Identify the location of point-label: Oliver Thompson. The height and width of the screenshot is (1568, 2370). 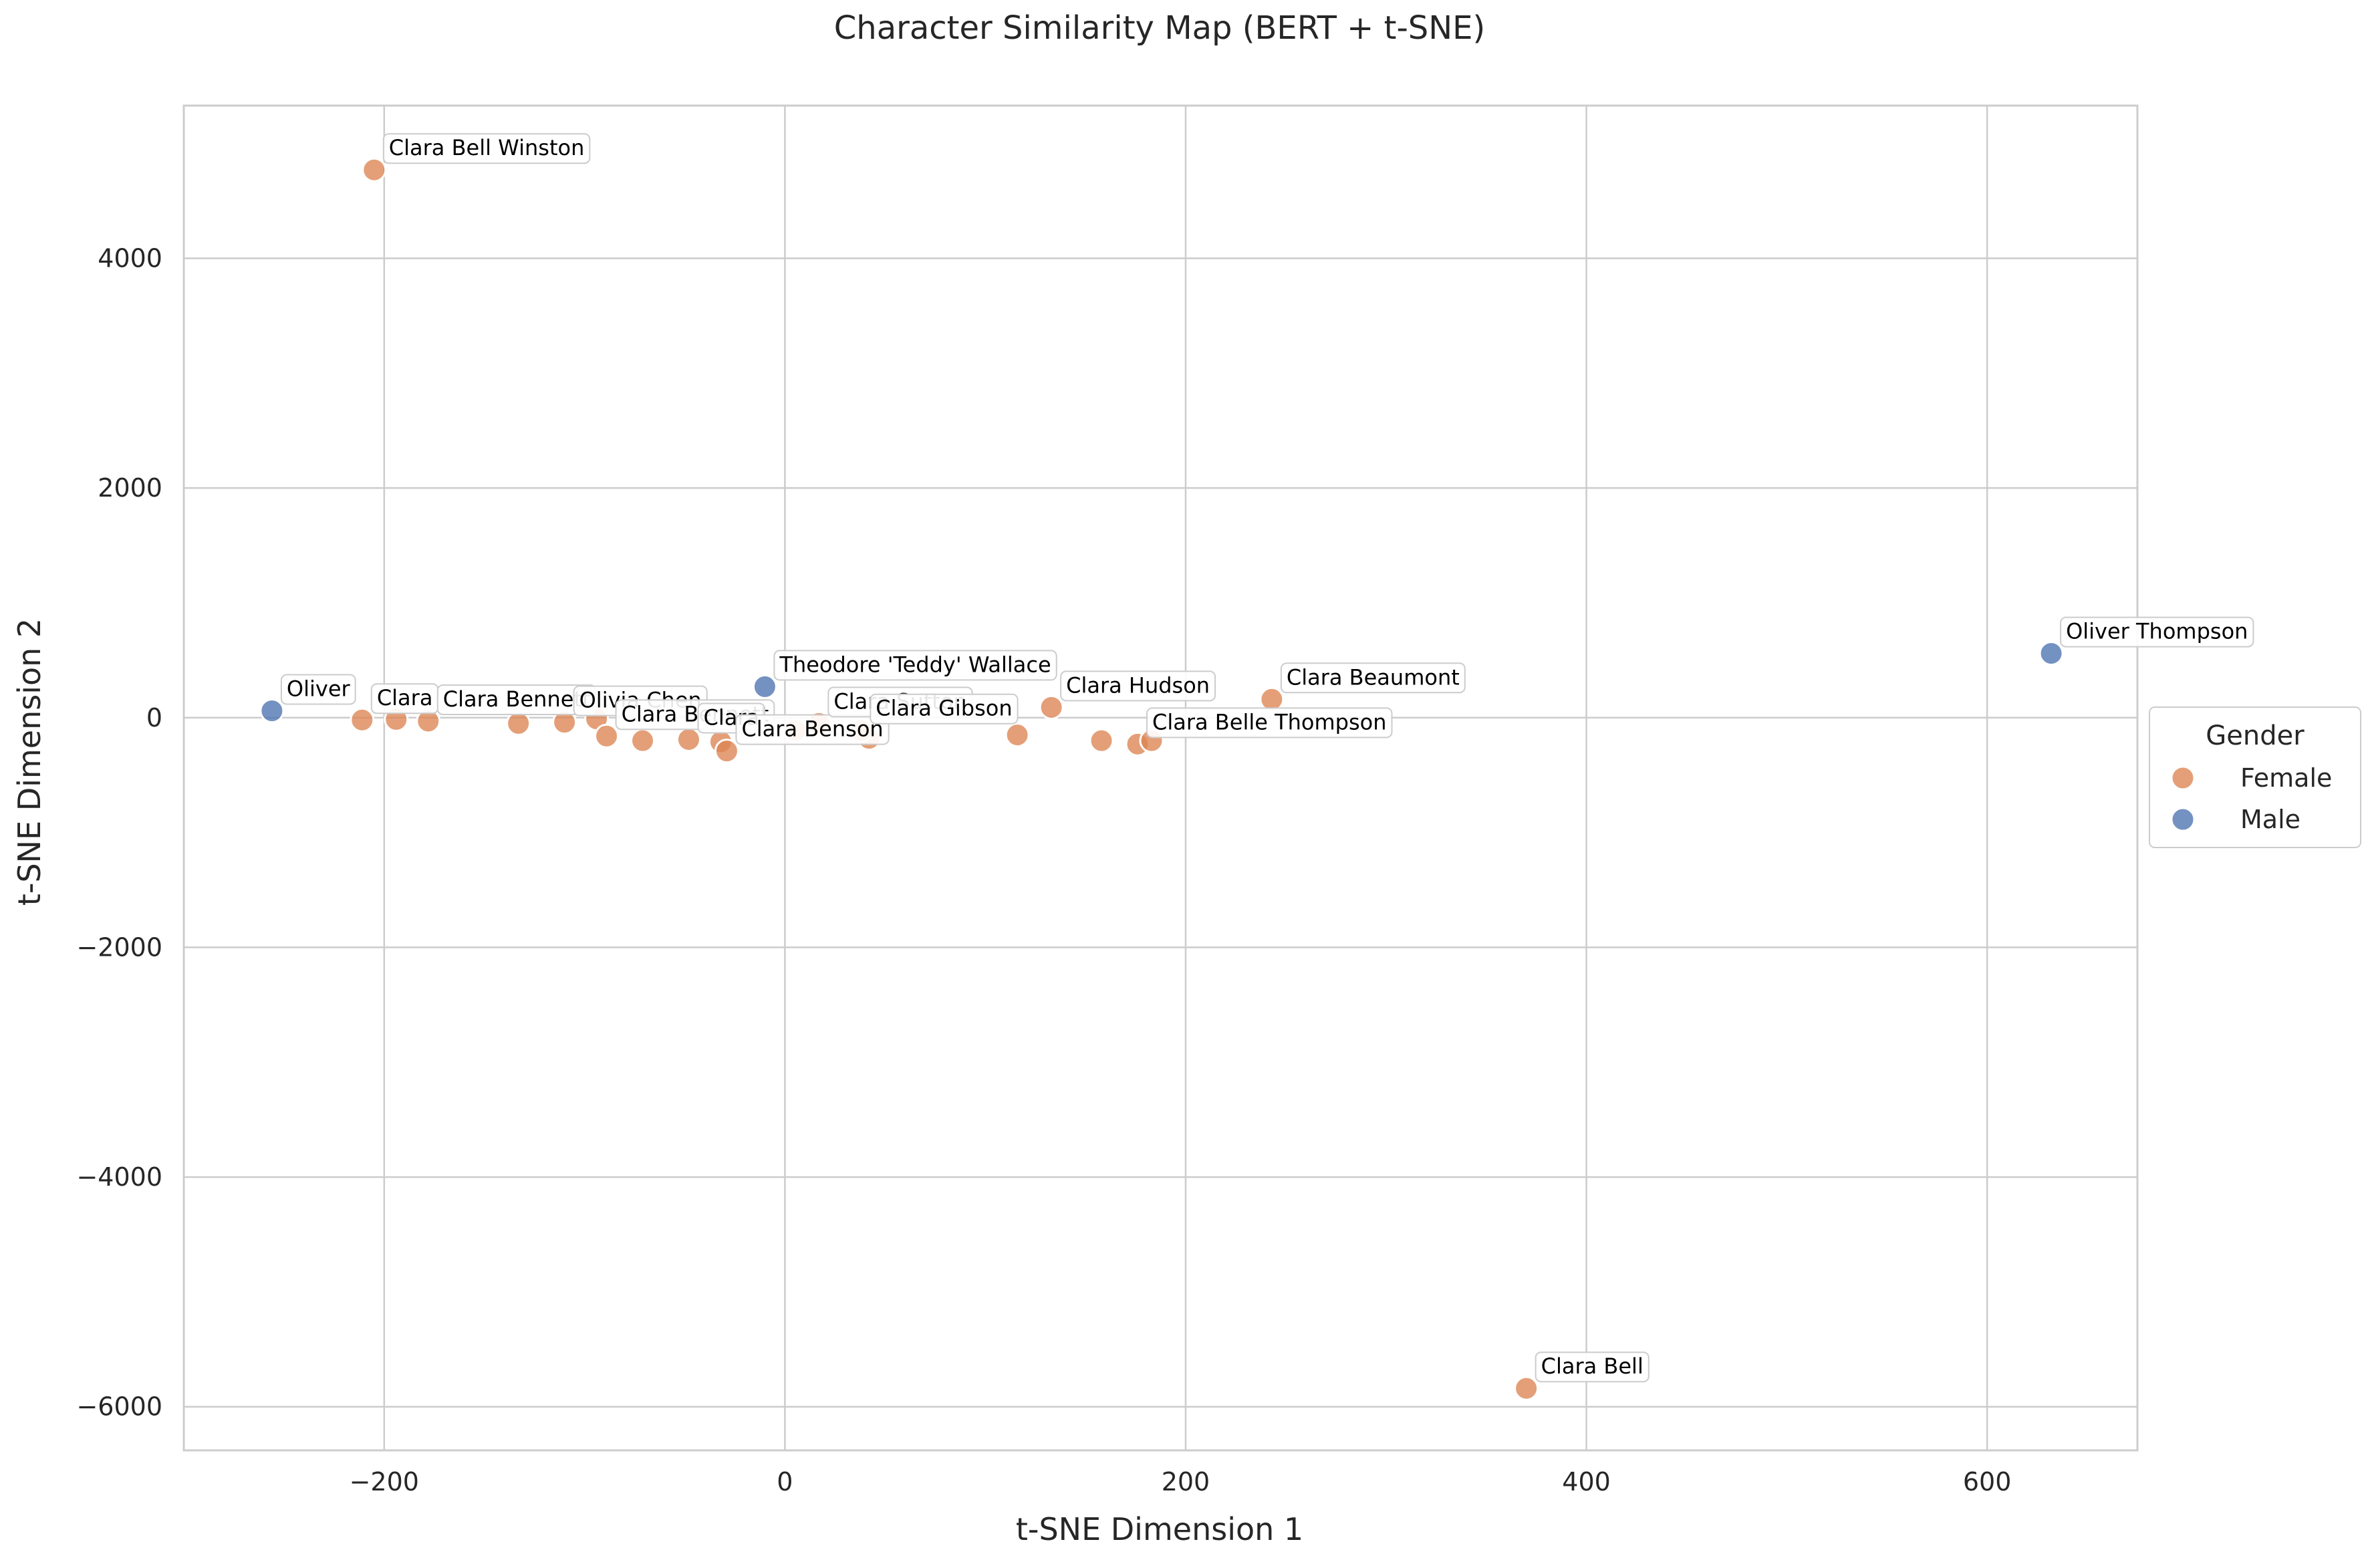
(2157, 632).